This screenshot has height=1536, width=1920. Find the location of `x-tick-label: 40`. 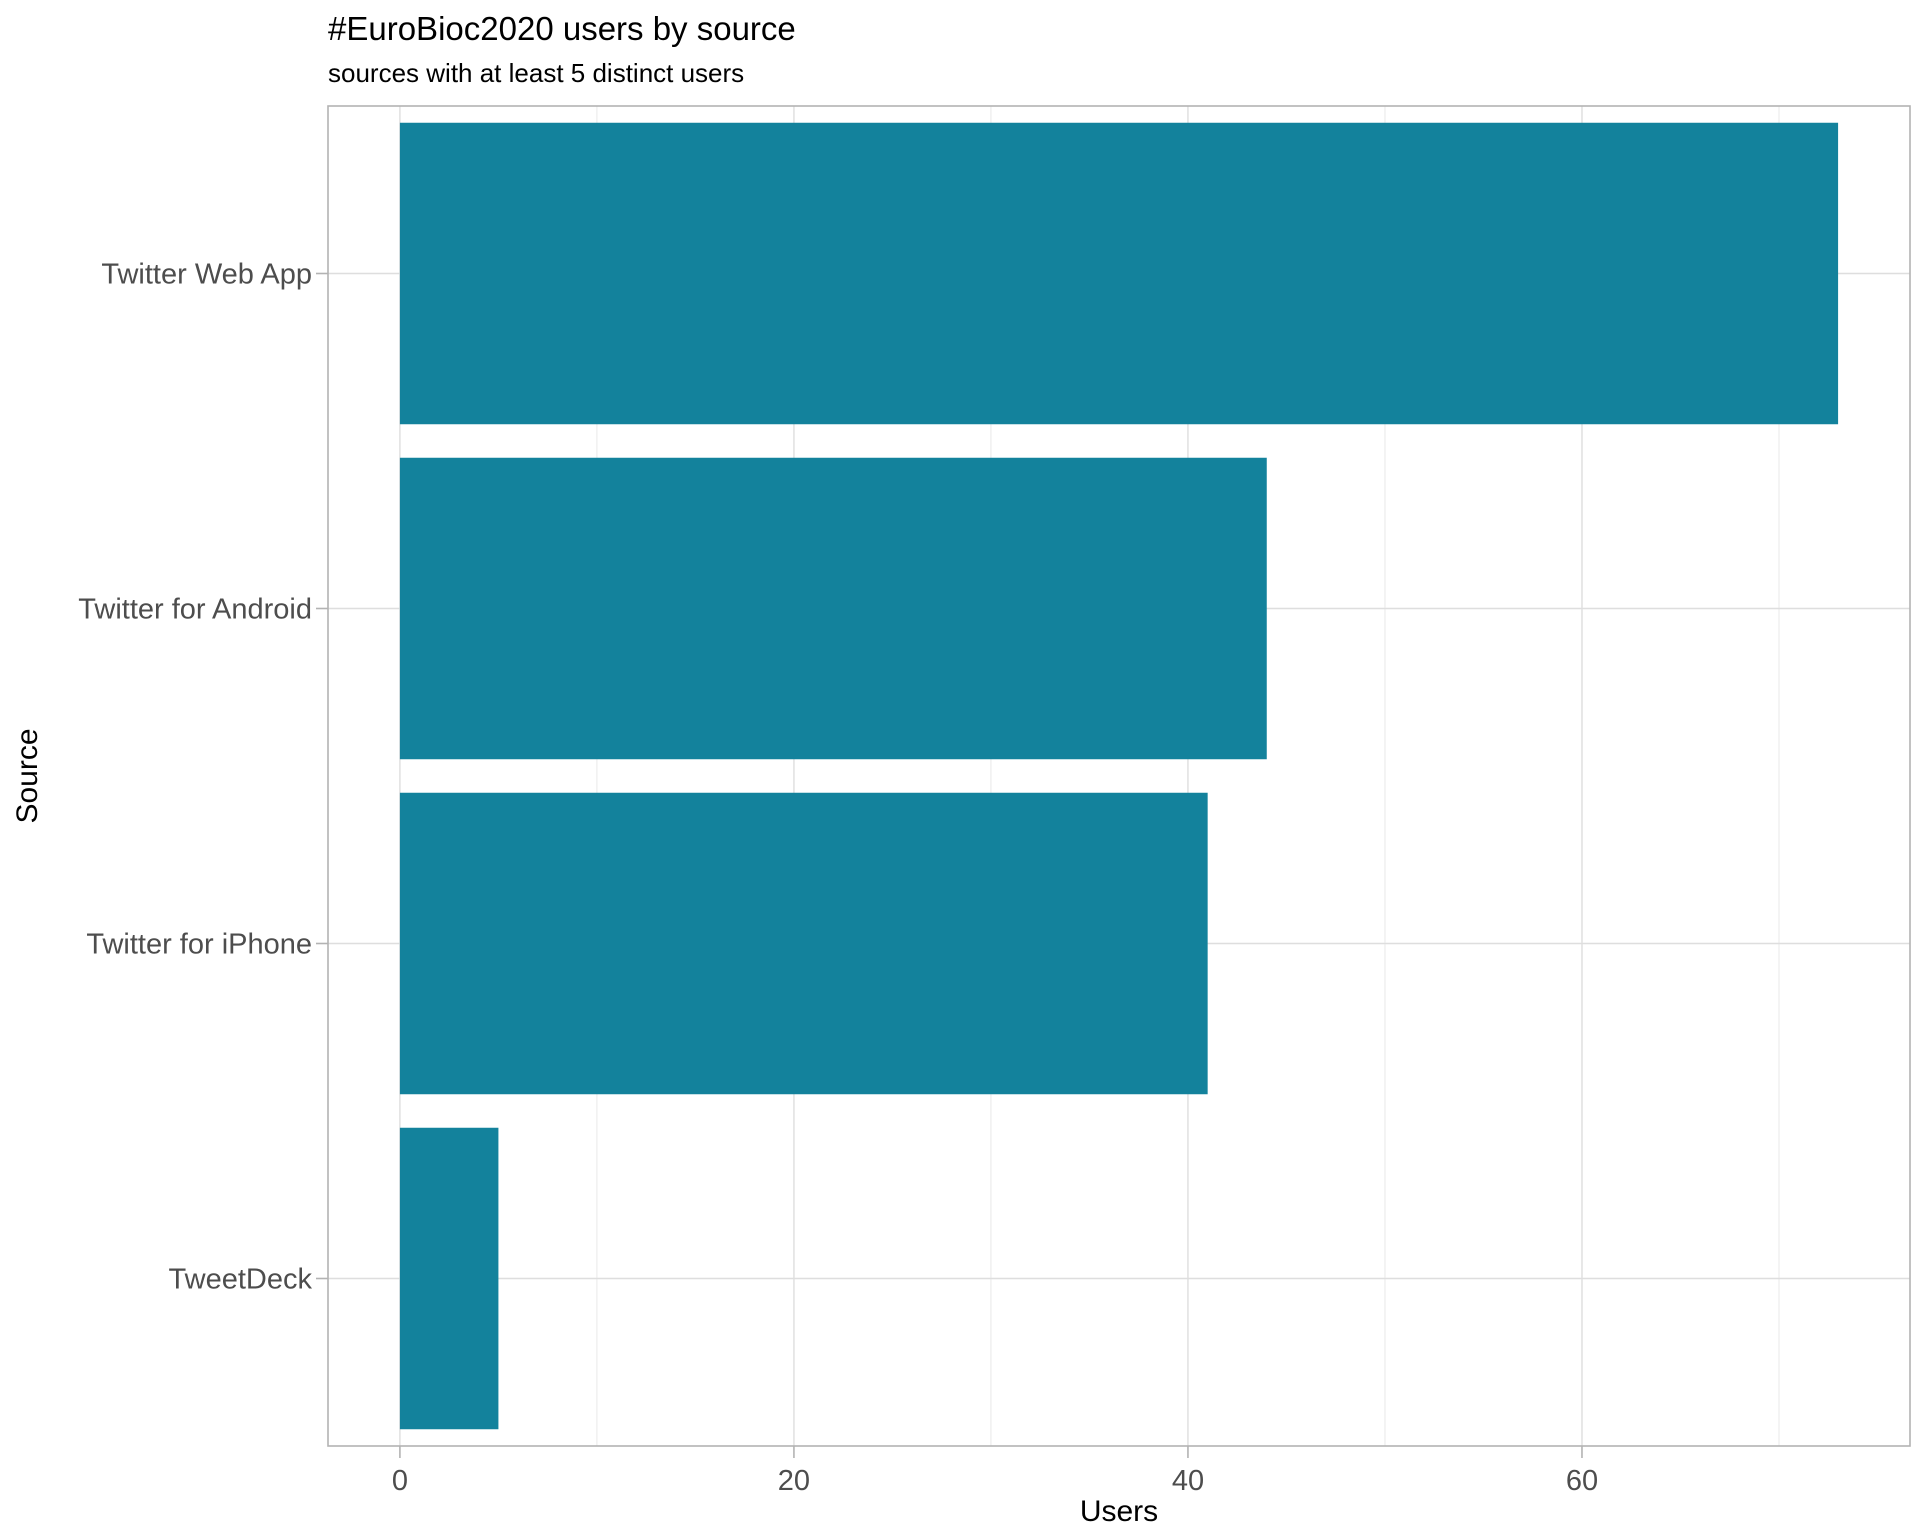

x-tick-label: 40 is located at coordinates (1188, 1481).